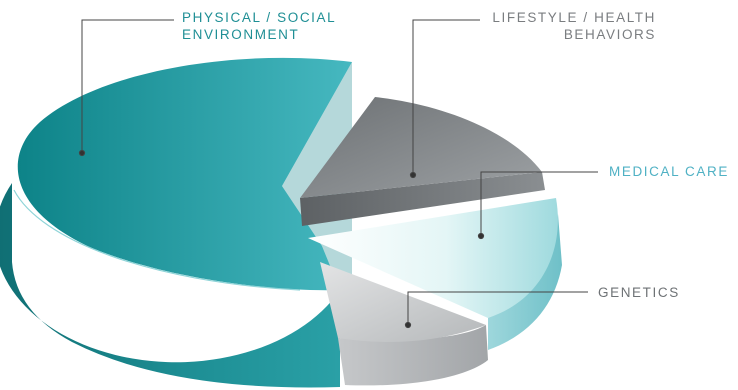  Describe the element at coordinates (403, 302) in the screenshot. I see `slice-genetics-top` at that location.